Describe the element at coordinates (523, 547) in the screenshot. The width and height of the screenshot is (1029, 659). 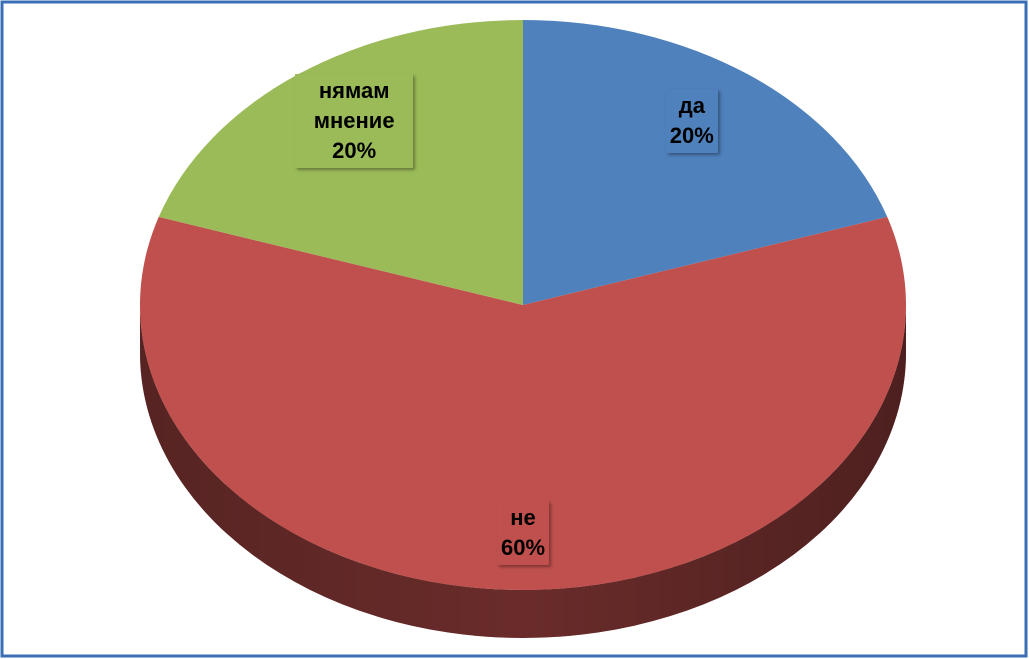
I see `label-value: 60%` at that location.